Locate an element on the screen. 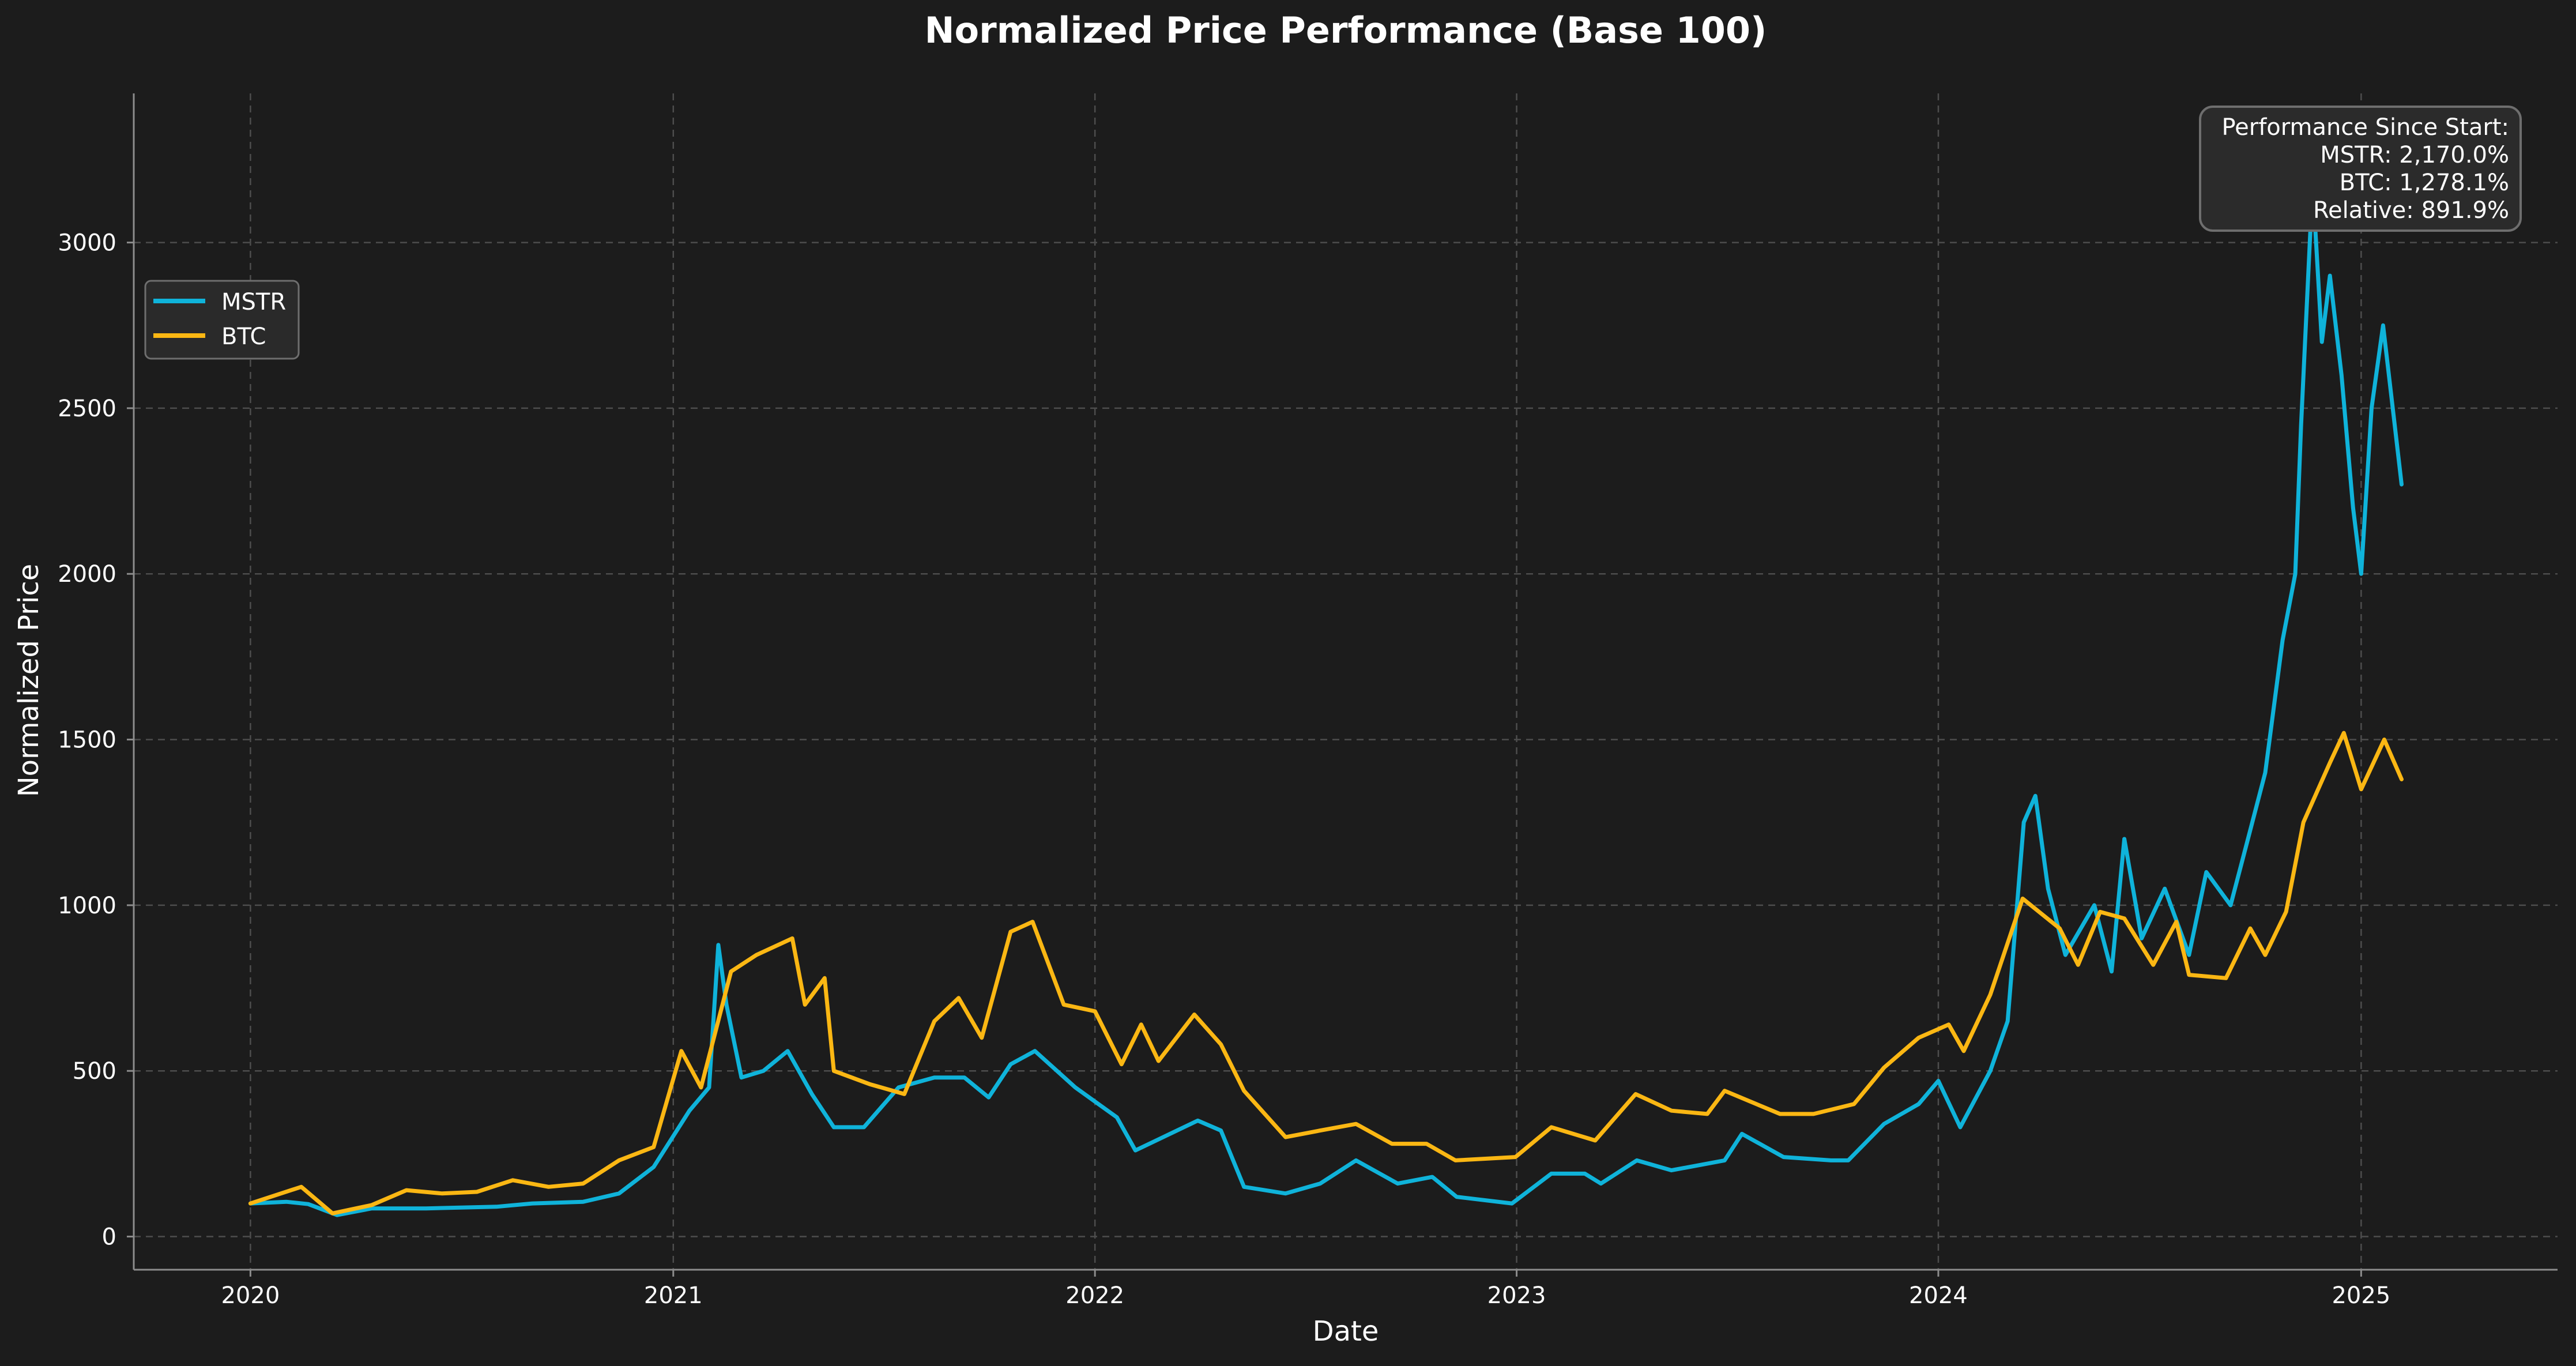 The image size is (2576, 1366). x-tick-label: 2023 is located at coordinates (1516, 1295).